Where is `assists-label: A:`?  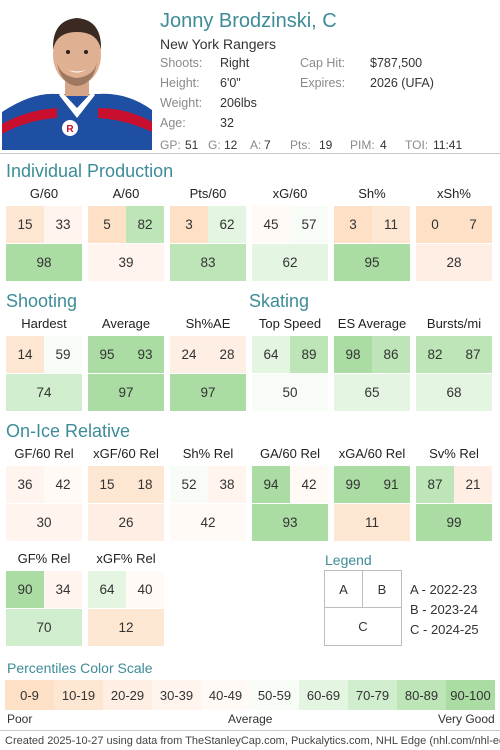 assists-label: A: is located at coordinates (256, 145).